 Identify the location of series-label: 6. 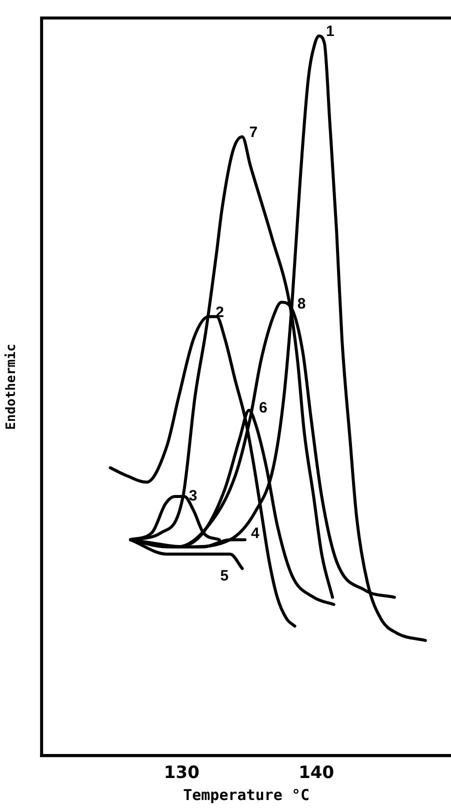
(263, 407).